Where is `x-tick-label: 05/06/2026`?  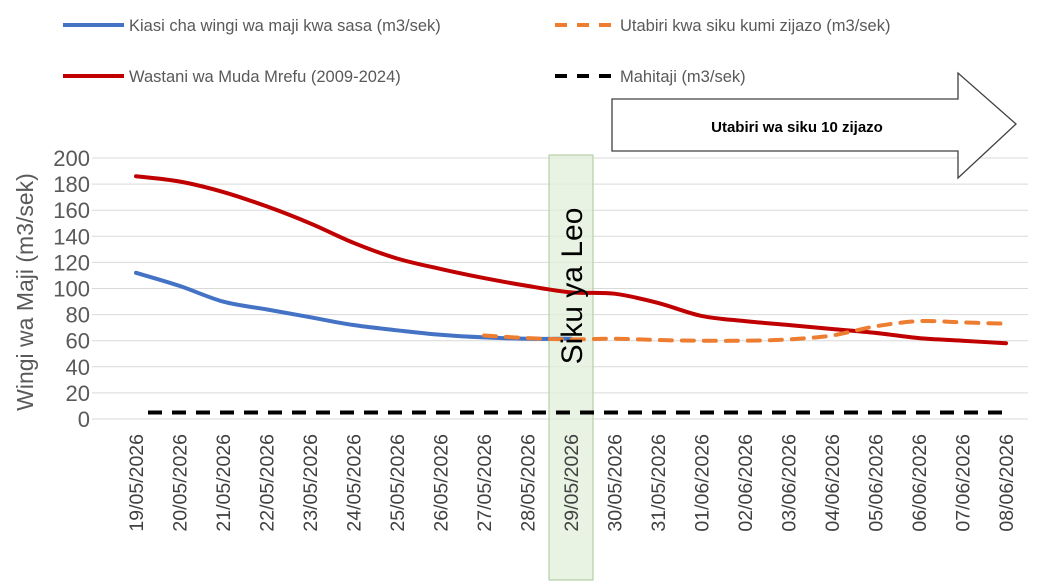
x-tick-label: 05/06/2026 is located at coordinates (877, 483).